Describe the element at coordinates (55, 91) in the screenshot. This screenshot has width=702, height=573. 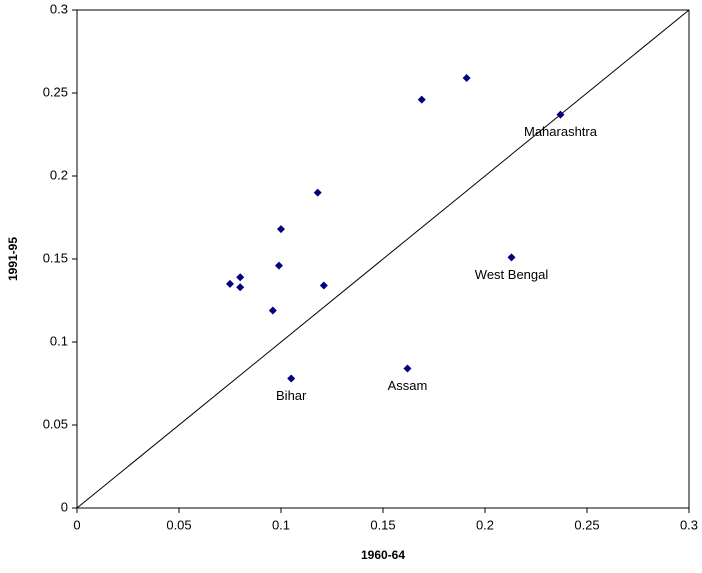
I see `y-tick-label: 0.25` at that location.